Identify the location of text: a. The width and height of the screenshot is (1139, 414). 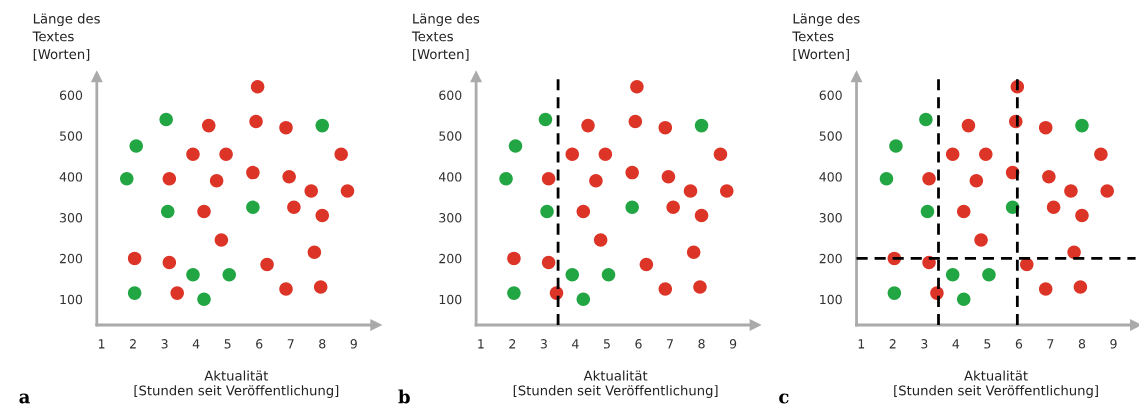
(24, 398).